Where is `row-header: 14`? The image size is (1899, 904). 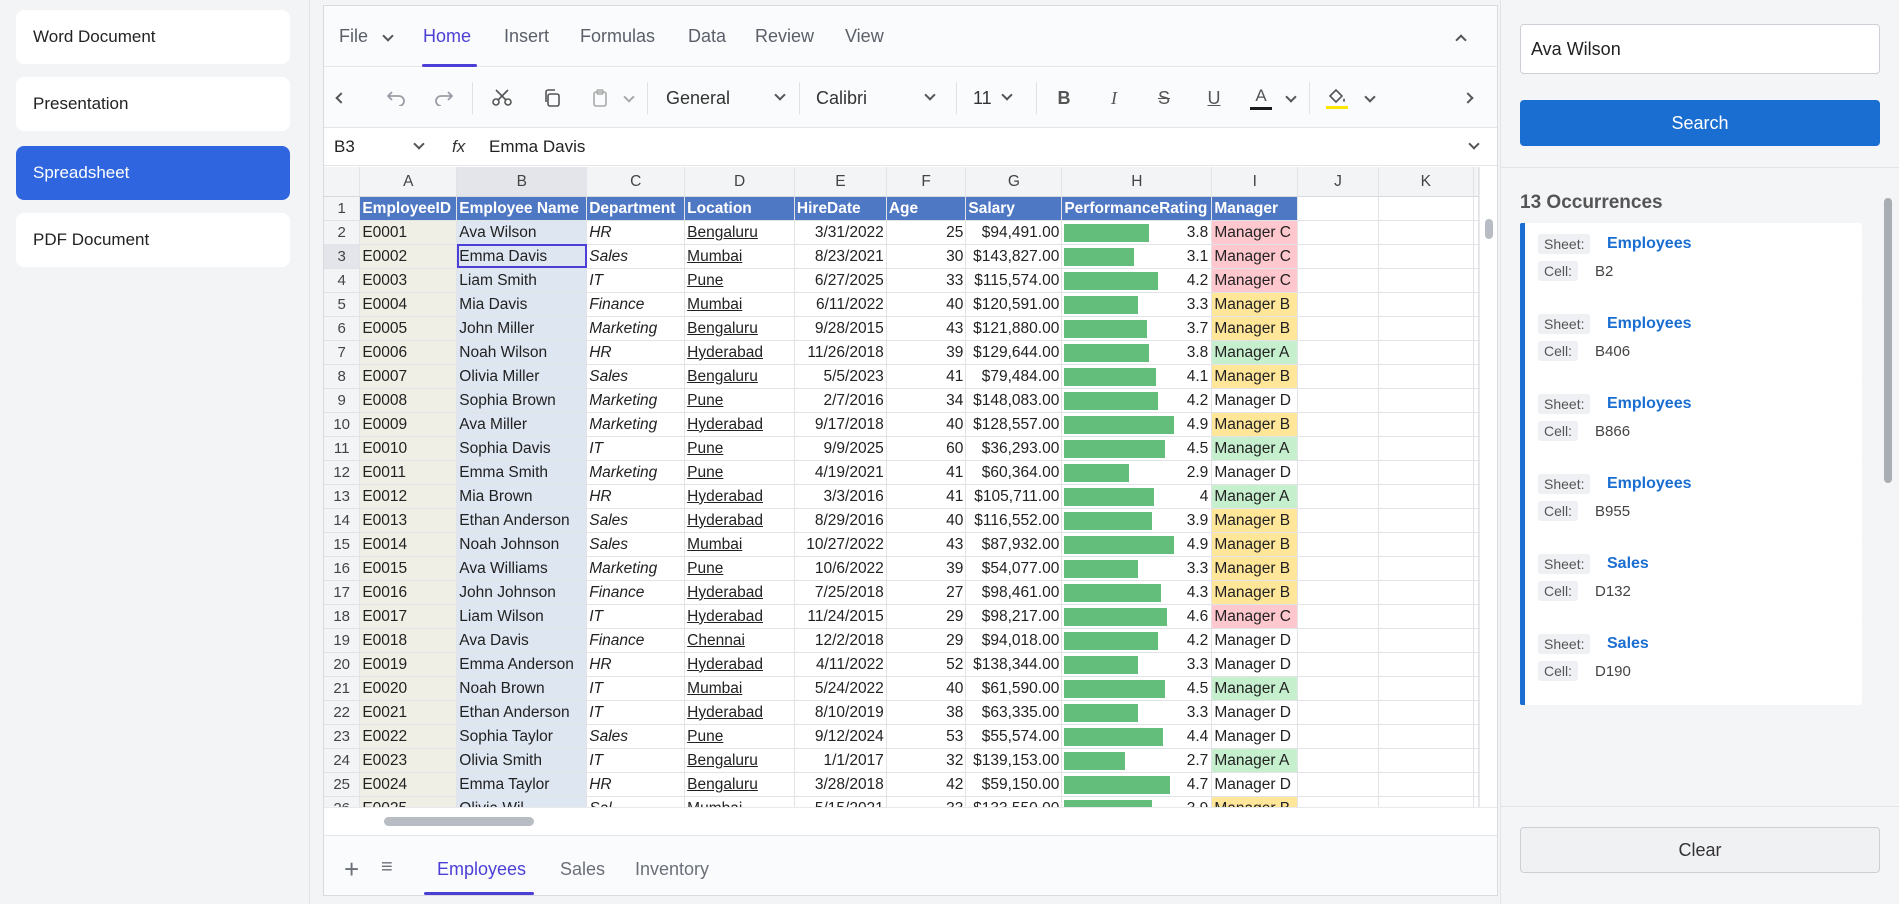 row-header: 14 is located at coordinates (342, 520).